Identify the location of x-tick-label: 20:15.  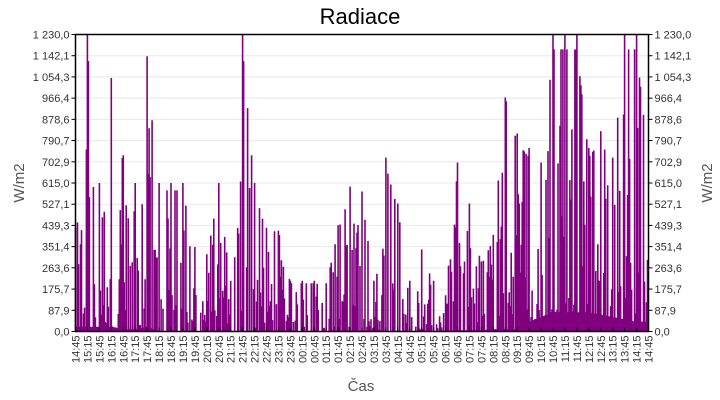
(208, 350).